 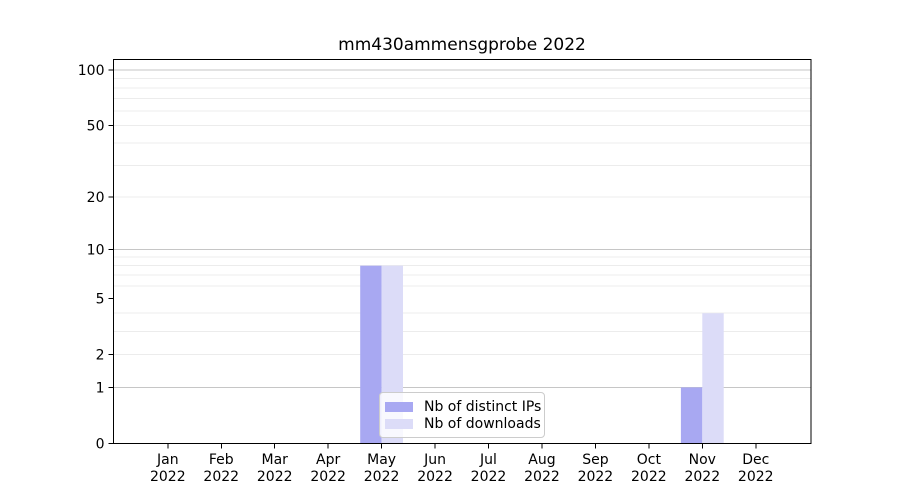 What do you see at coordinates (399, 406) in the screenshot?
I see `legend-swatch-distinct-ips` at bounding box center [399, 406].